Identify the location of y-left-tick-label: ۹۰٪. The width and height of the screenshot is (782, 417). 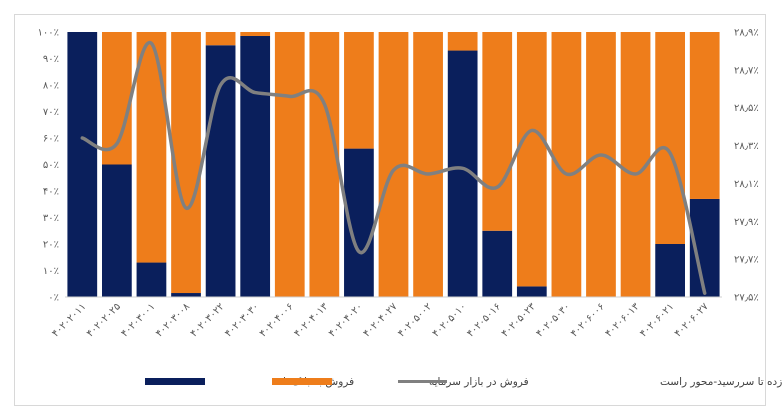
(51, 59).